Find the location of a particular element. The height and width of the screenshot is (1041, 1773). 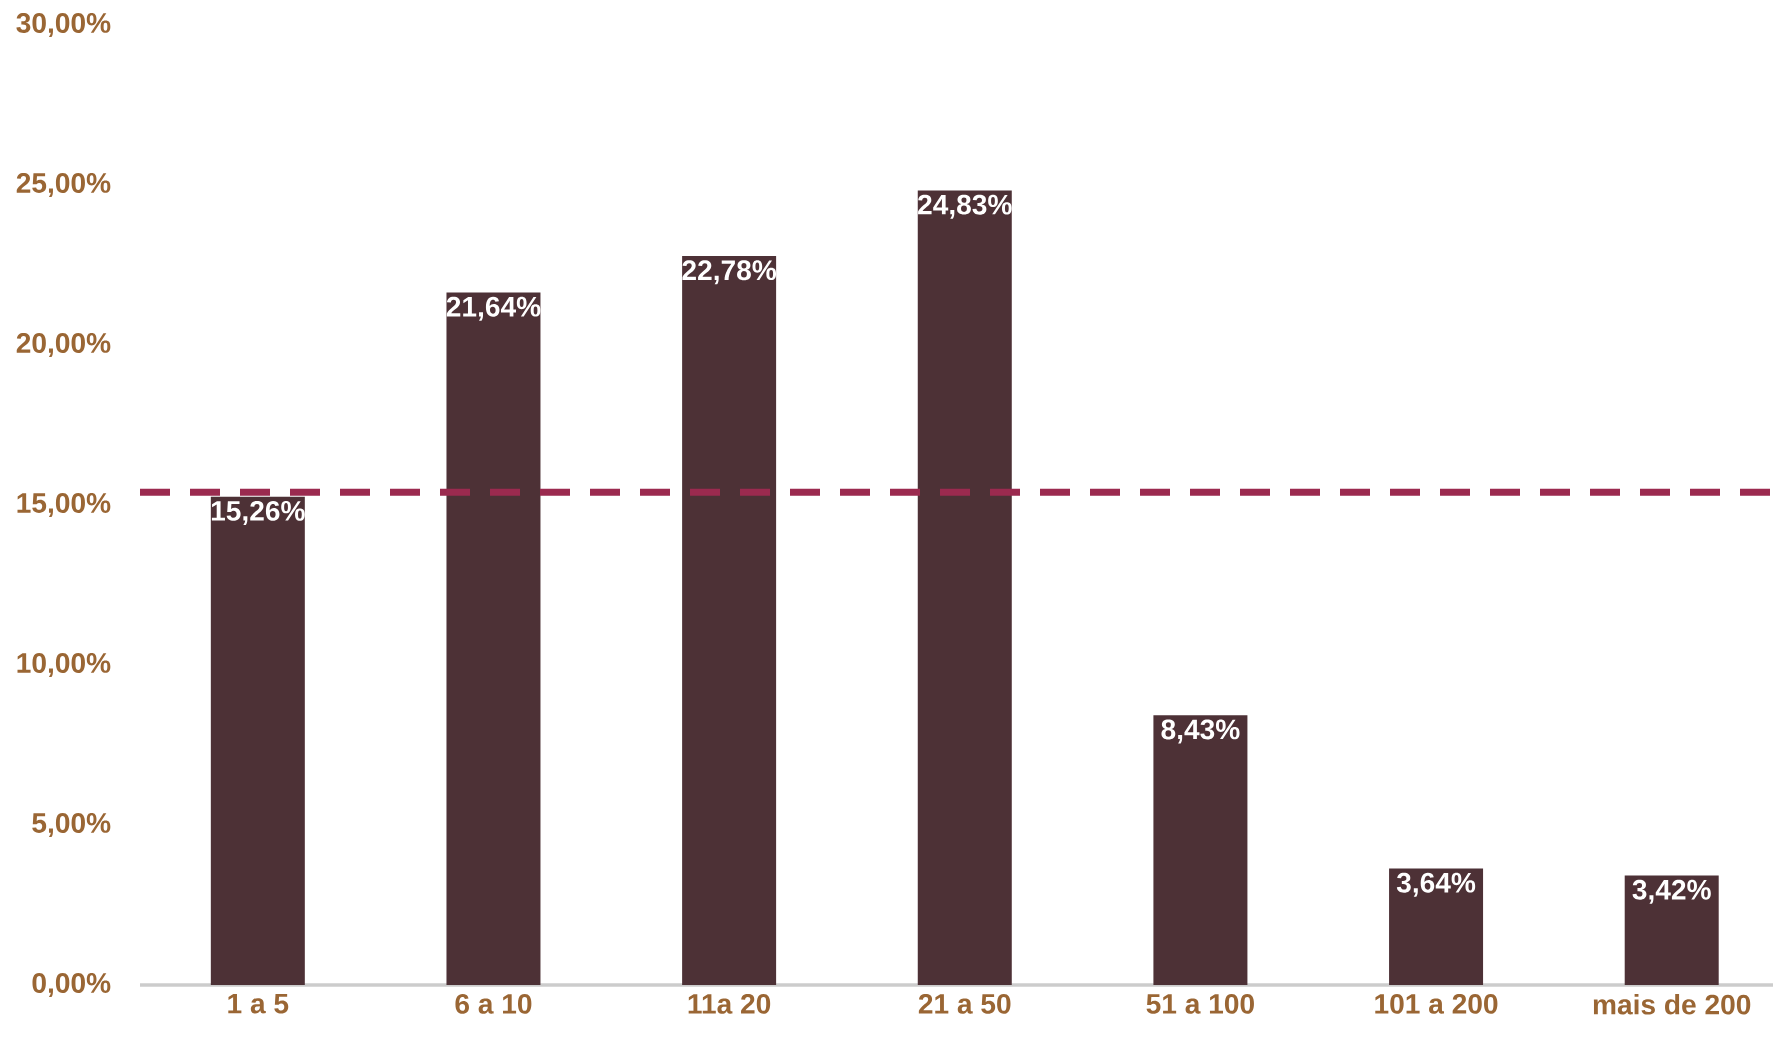

data-label: 8,43% is located at coordinates (1200, 731).